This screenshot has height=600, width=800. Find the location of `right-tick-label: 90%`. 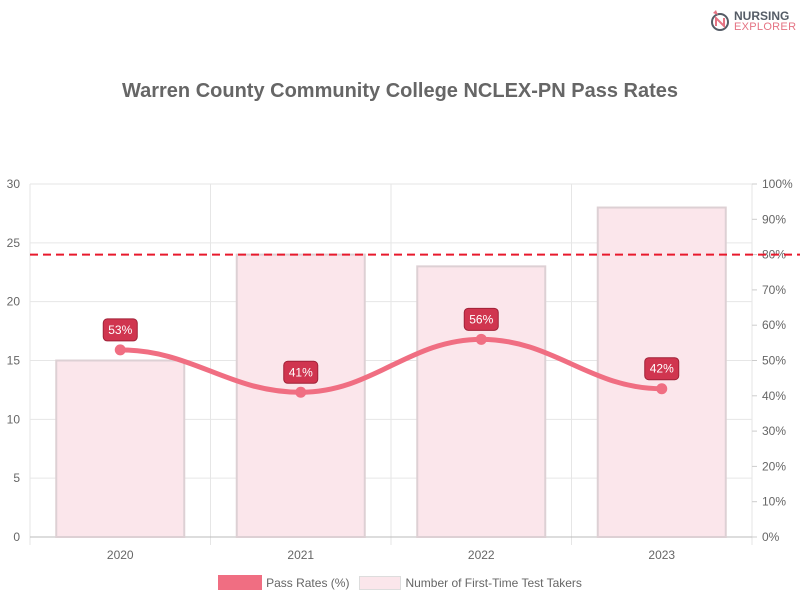

right-tick-label: 90% is located at coordinates (774, 219).